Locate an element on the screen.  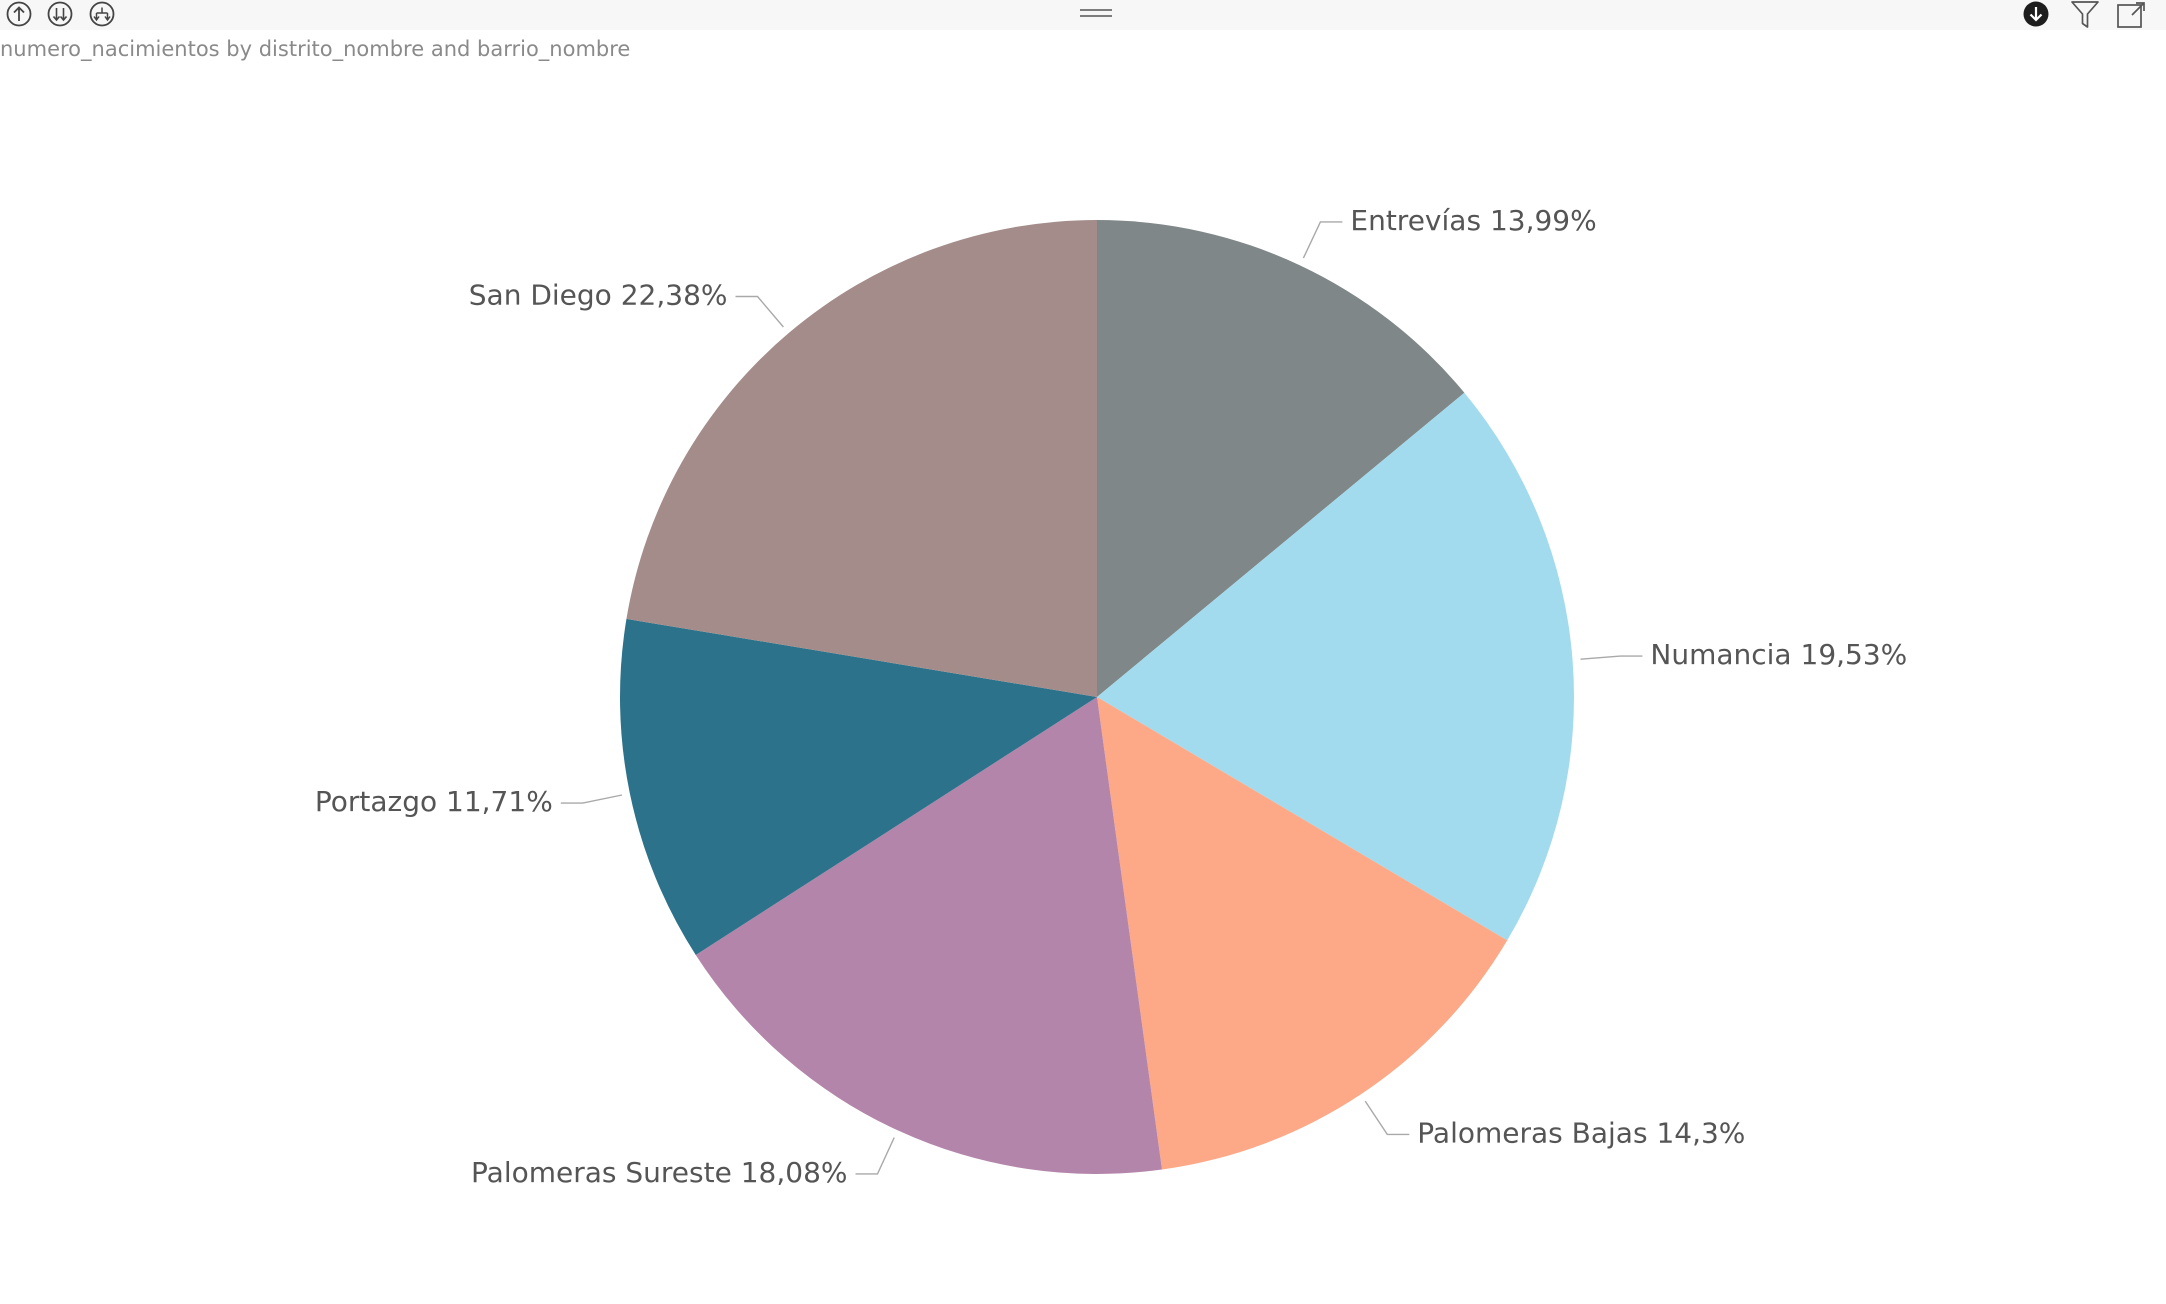
data-label: Palomeras Bajas 14,3% is located at coordinates (1581, 1132).